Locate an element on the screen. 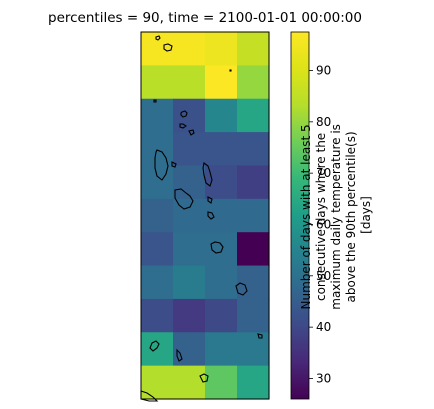  colorbar-tick-label: 40 is located at coordinates (323, 327).